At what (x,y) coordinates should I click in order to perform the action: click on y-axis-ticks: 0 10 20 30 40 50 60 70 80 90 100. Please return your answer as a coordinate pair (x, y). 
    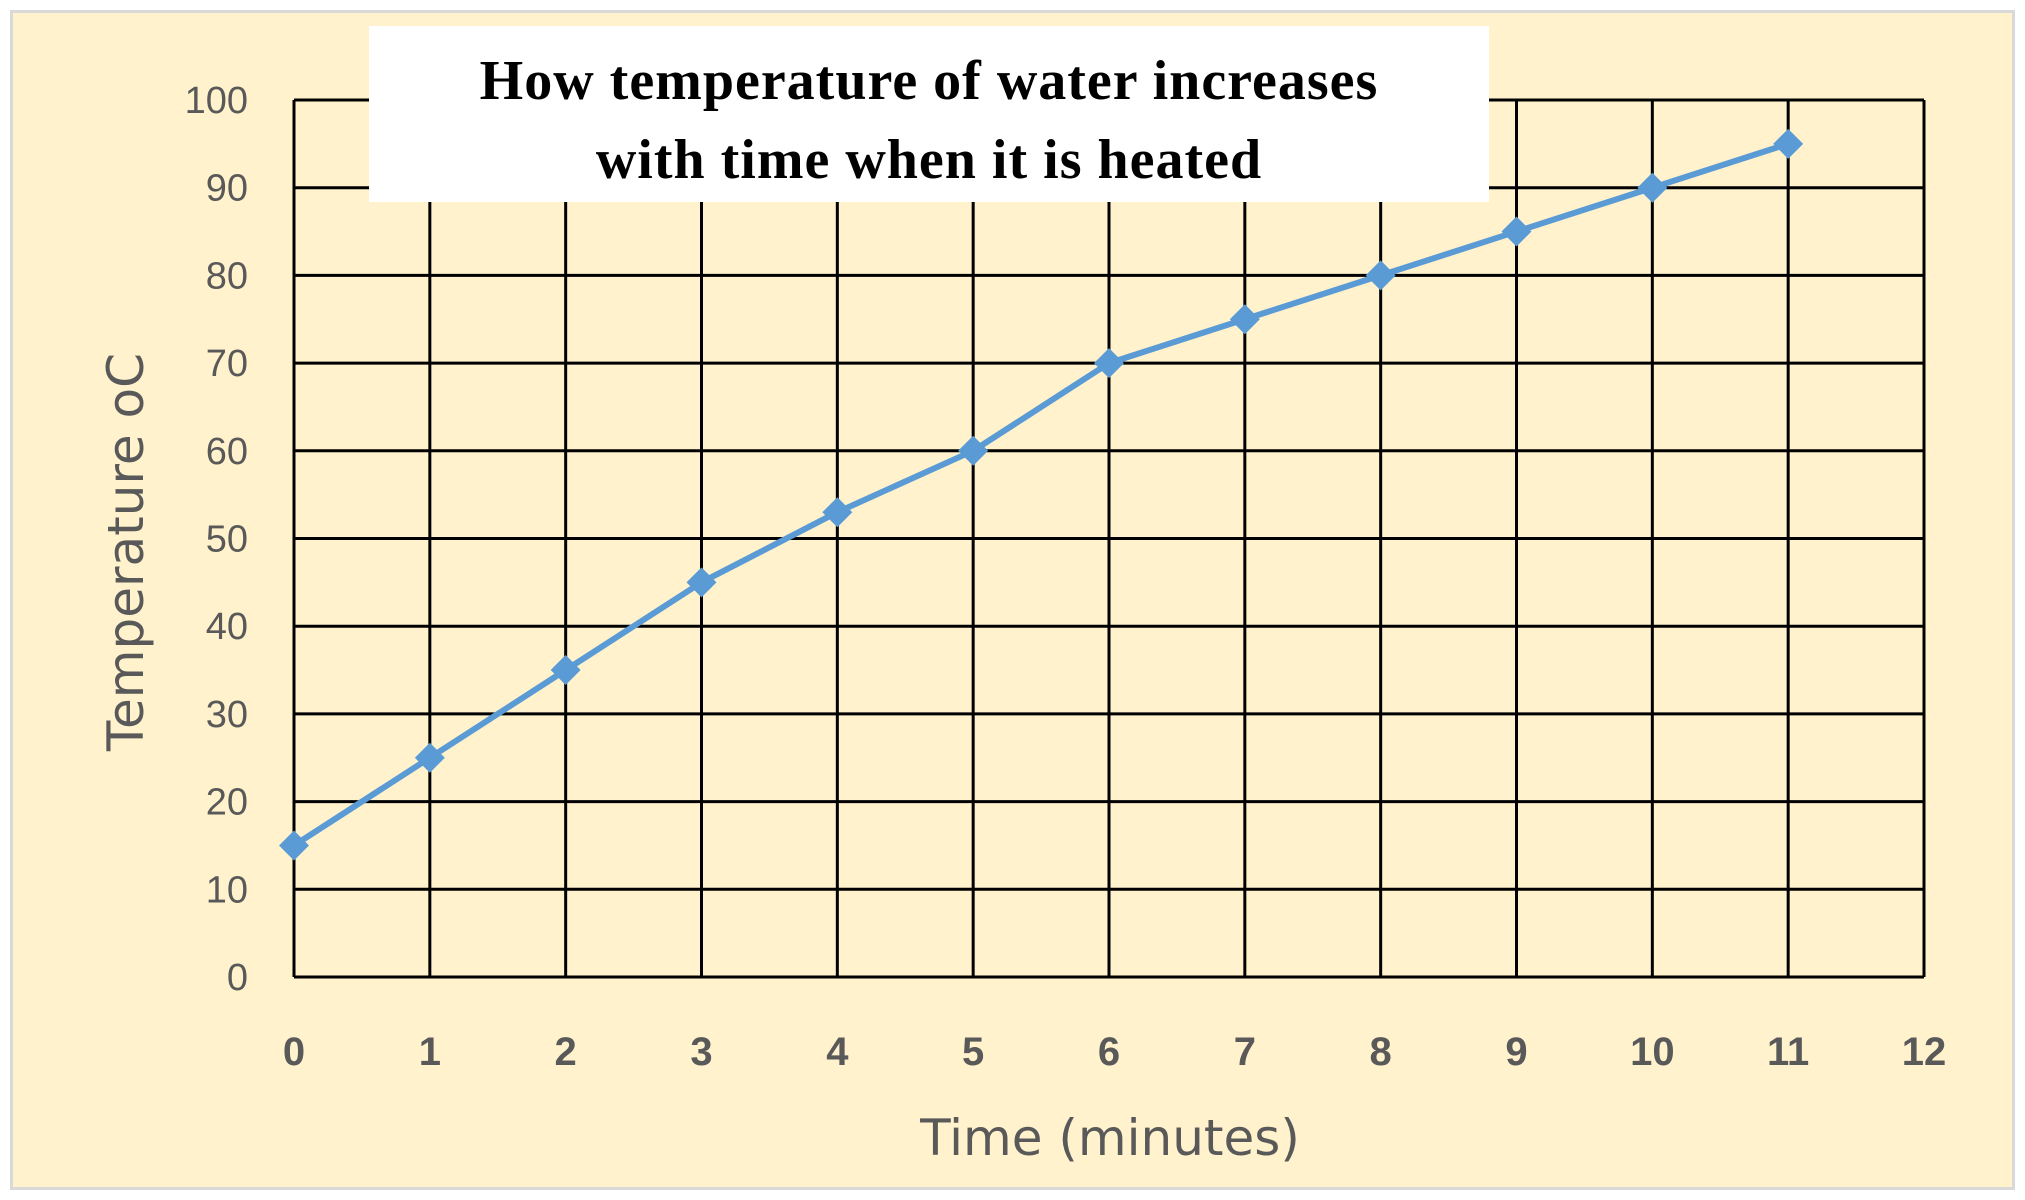
    Looking at the image, I should click on (216, 539).